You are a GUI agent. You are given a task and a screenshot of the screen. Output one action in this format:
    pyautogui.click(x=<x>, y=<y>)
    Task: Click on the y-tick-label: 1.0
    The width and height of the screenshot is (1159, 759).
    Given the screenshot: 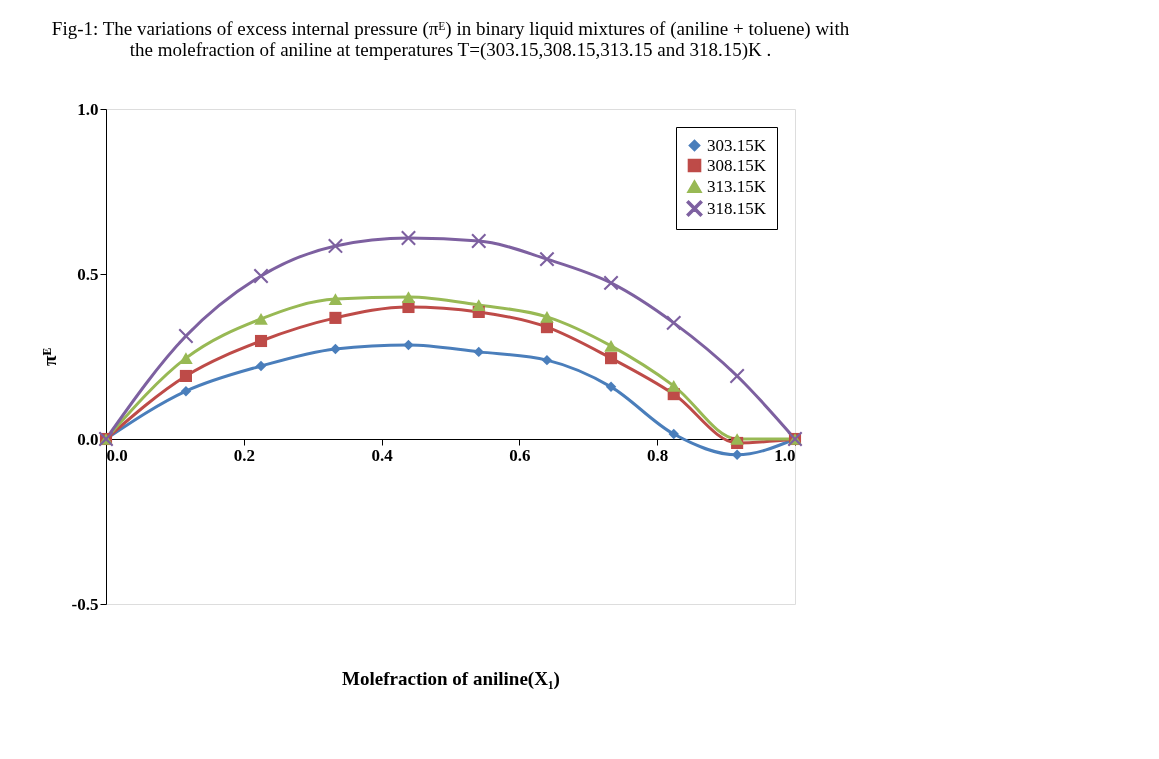 What is the action you would take?
    pyautogui.click(x=88, y=109)
    